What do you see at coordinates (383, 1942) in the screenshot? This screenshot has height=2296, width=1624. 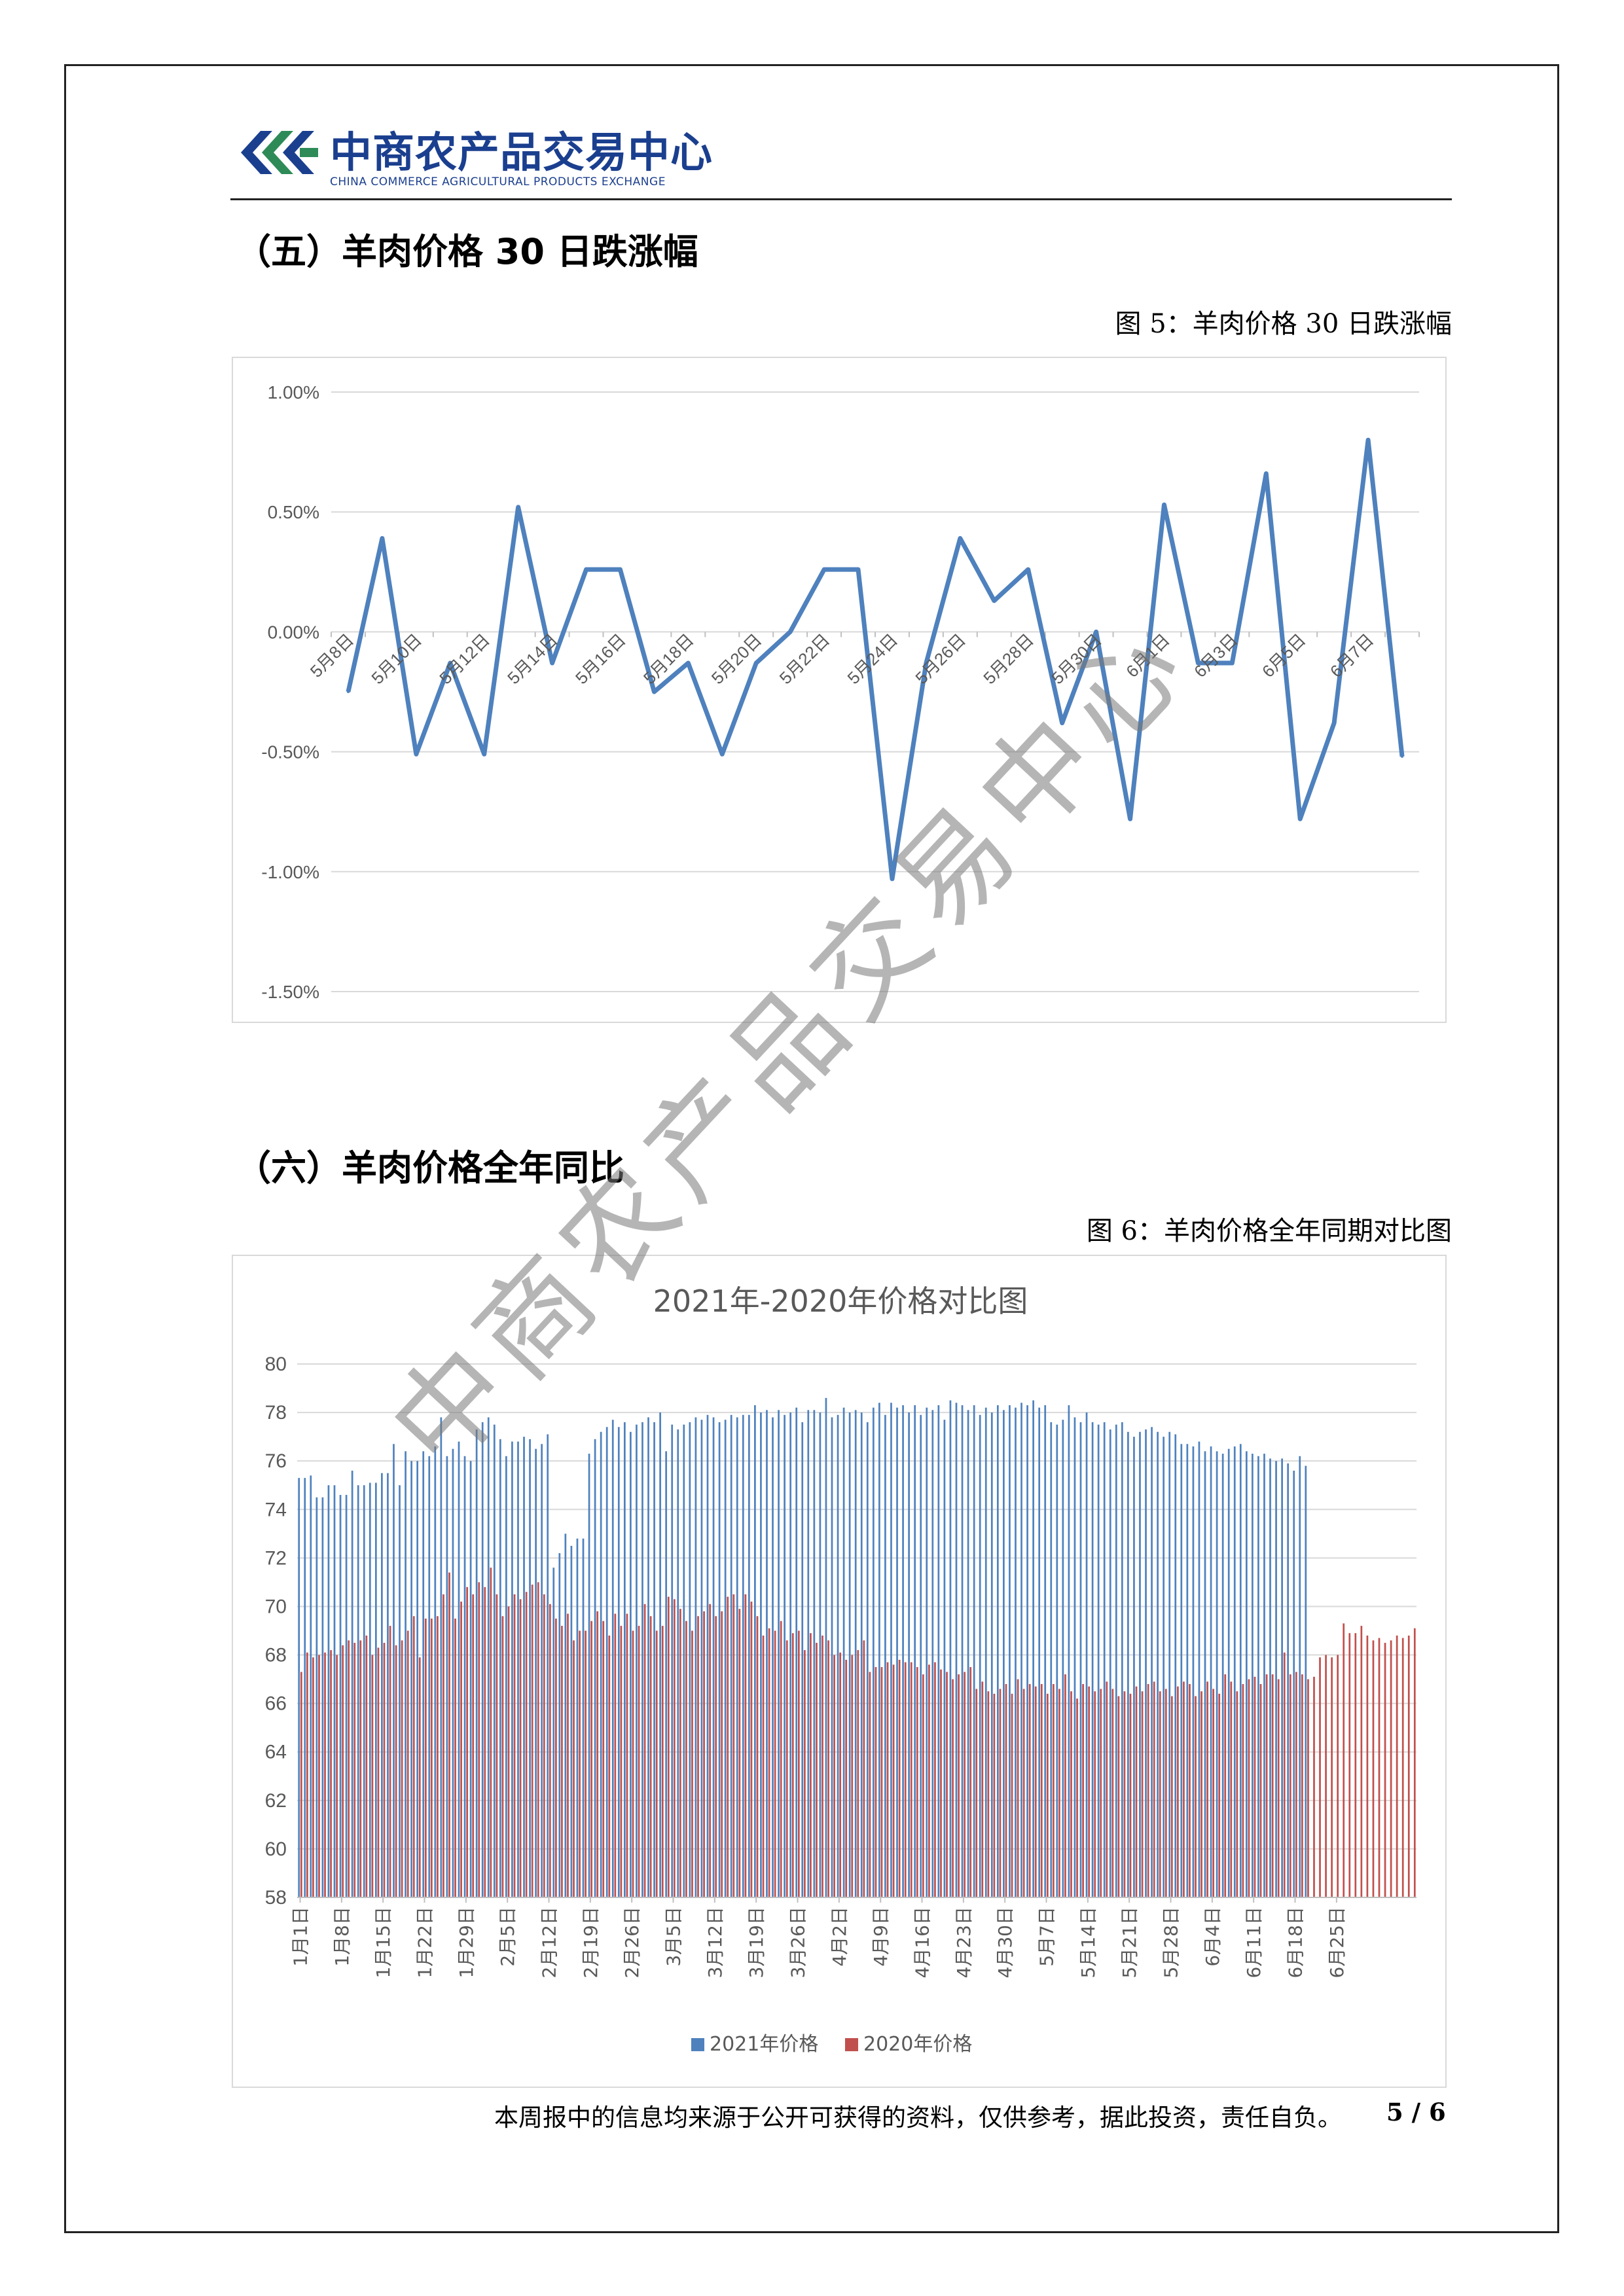 I see `x-tick-label: 1月15日` at bounding box center [383, 1942].